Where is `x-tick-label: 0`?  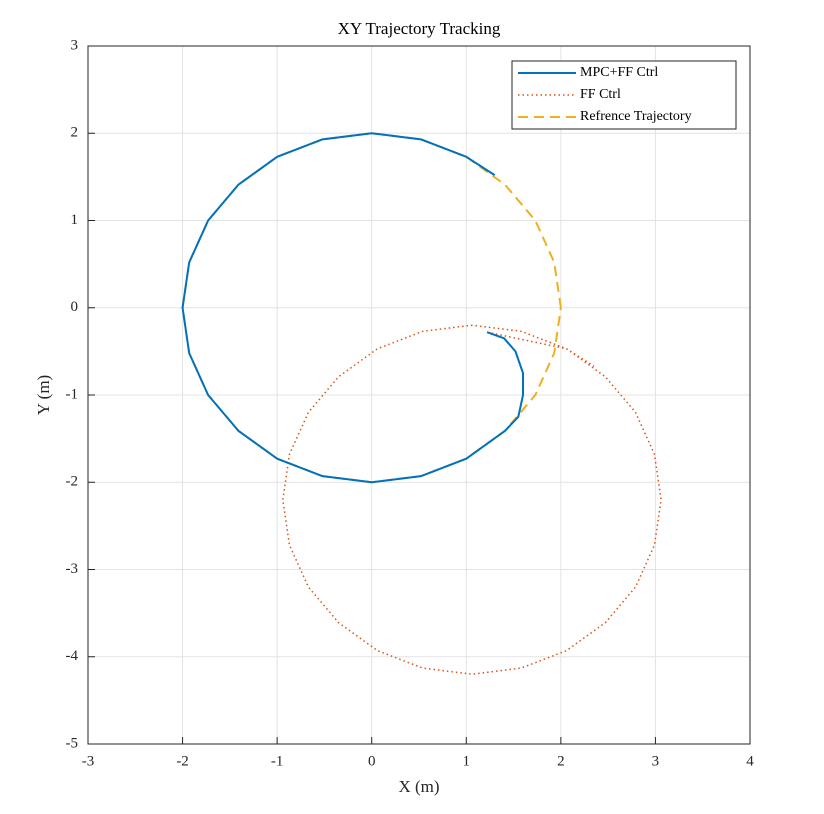
x-tick-label: 0 is located at coordinates (372, 761).